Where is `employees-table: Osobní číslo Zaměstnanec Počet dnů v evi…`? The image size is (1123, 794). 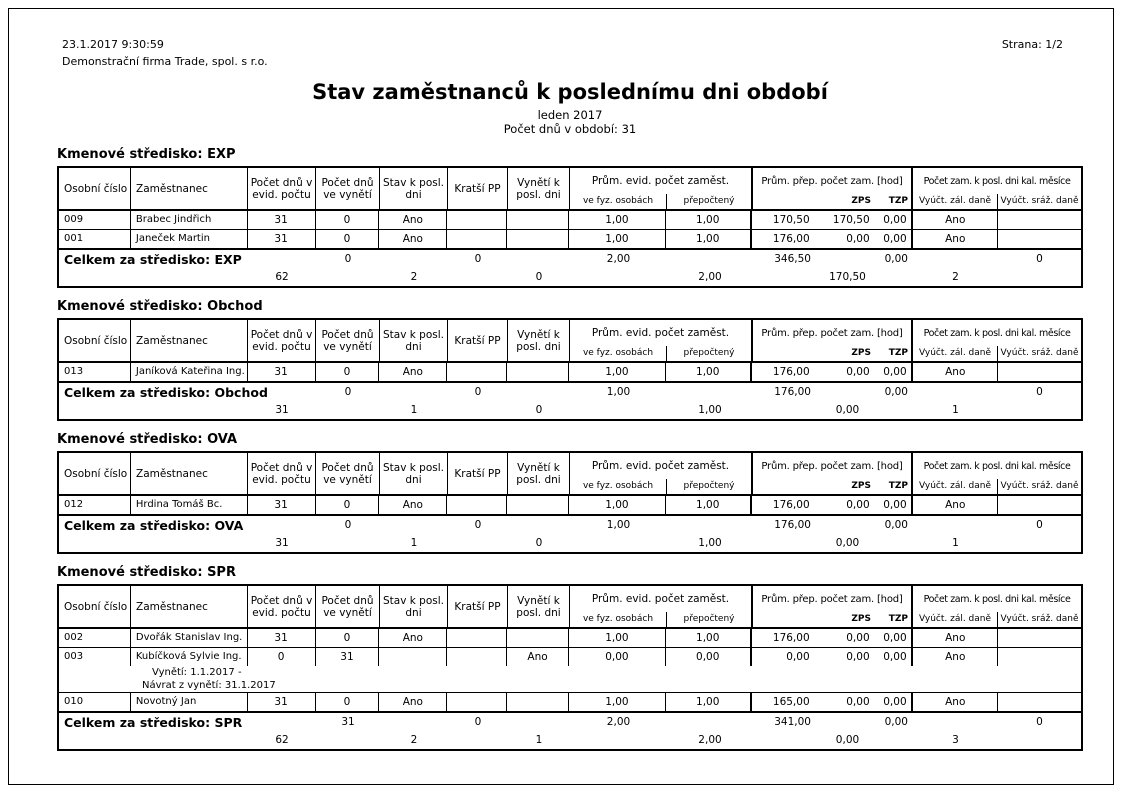
employees-table: Osobní číslo Zaměstnanec Počet dnů v evi… is located at coordinates (570, 227).